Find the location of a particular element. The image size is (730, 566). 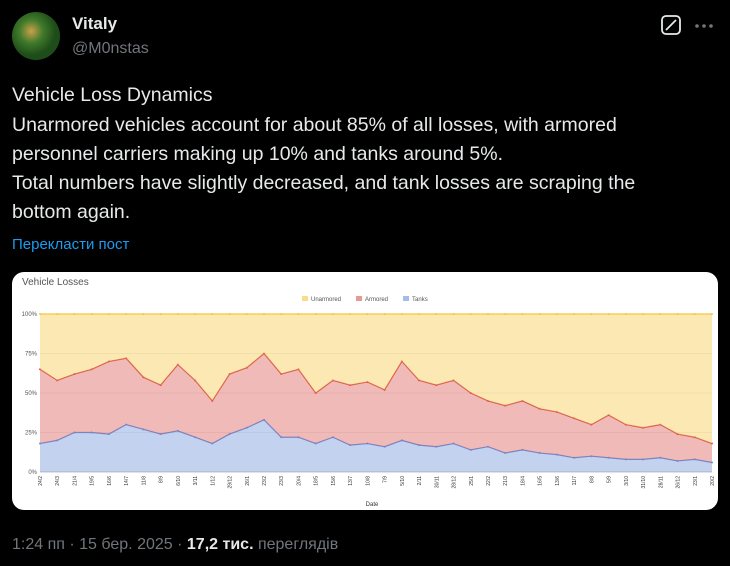

grok-icon-slash is located at coordinates (671, 25).